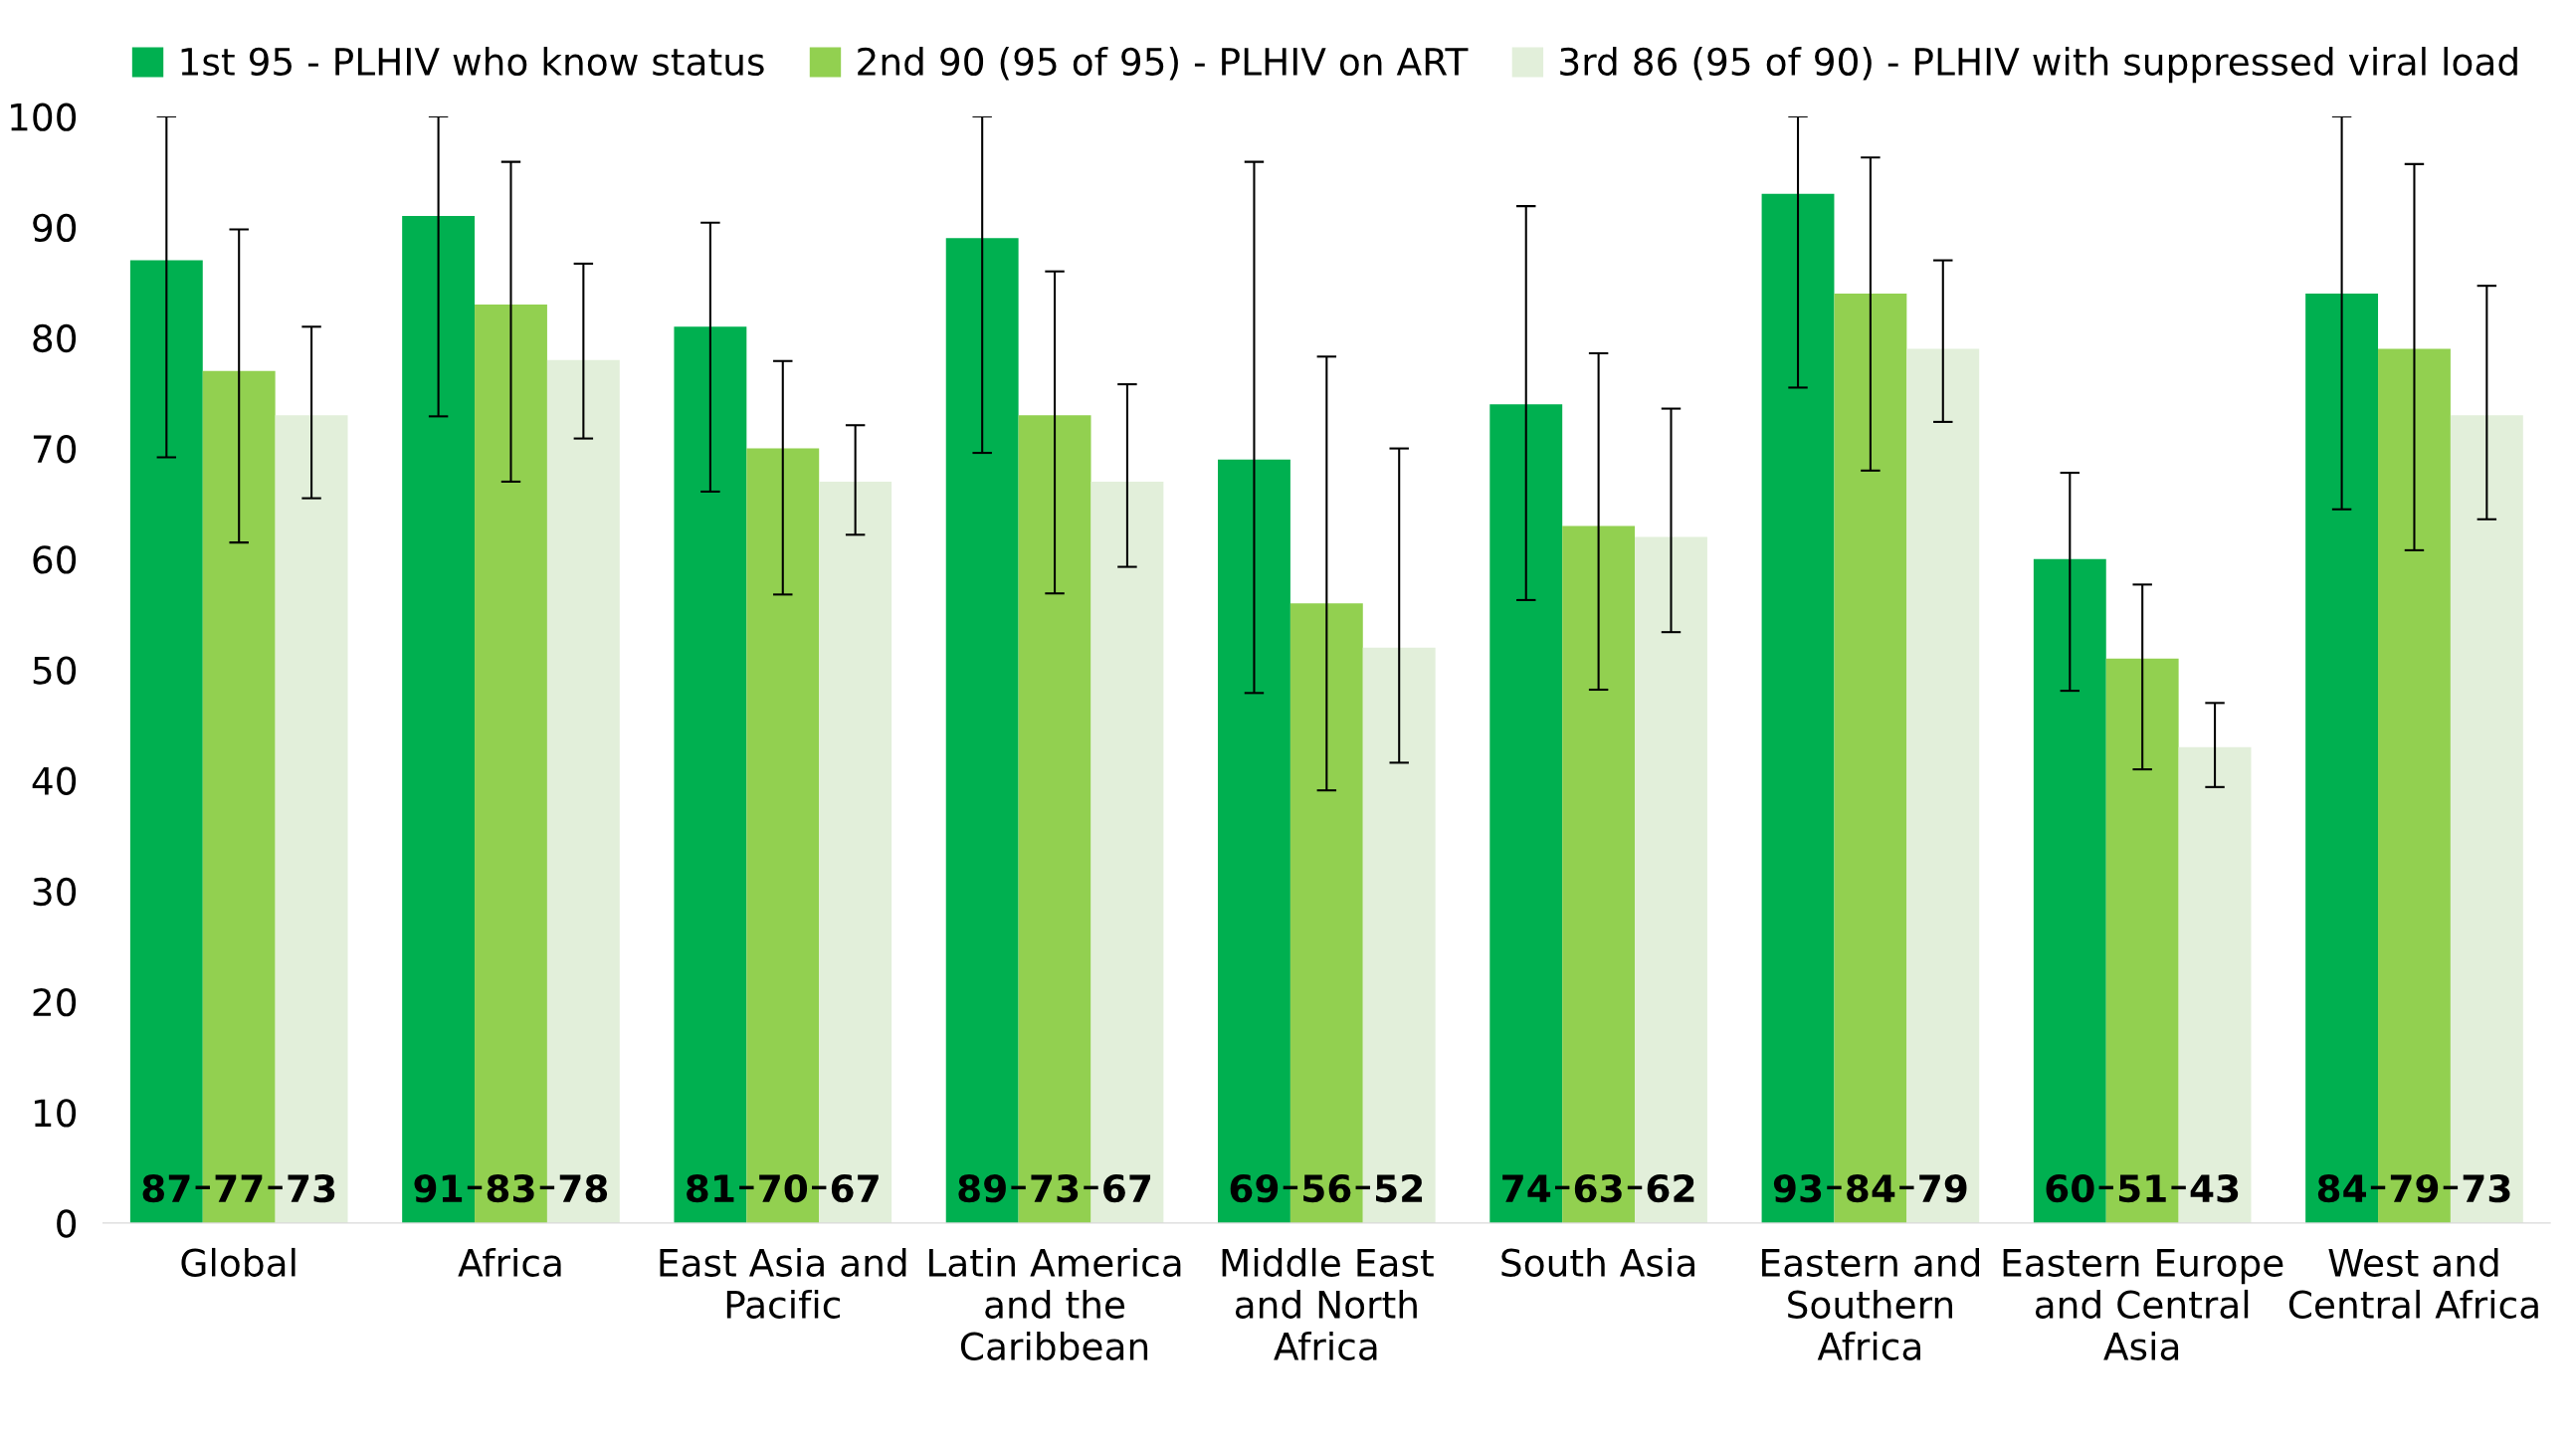  What do you see at coordinates (710, 1188) in the screenshot?
I see `data-label: 81` at bounding box center [710, 1188].